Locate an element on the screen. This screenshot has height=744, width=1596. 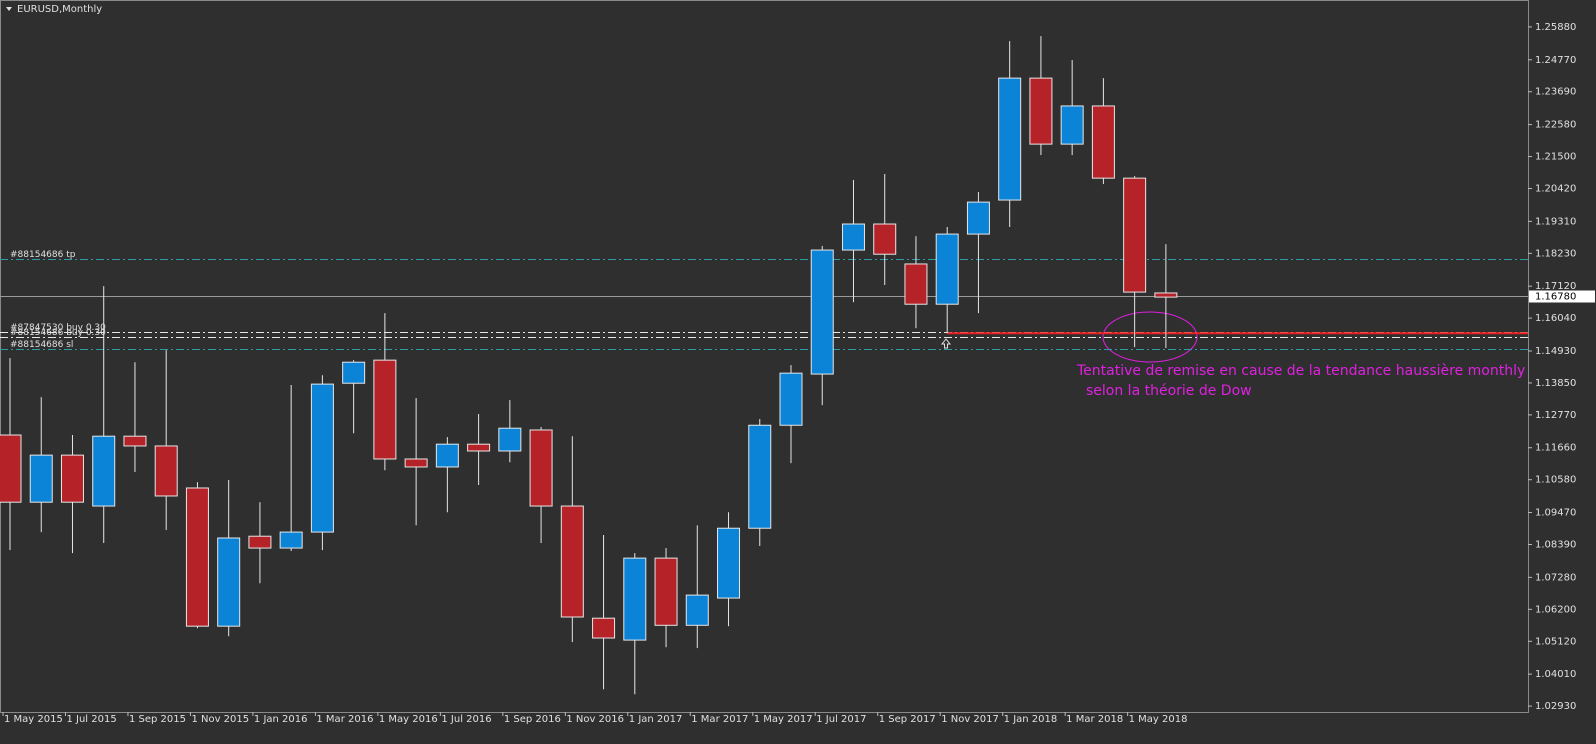
x-tick-label: 1 Sep 2015 is located at coordinates (157, 719).